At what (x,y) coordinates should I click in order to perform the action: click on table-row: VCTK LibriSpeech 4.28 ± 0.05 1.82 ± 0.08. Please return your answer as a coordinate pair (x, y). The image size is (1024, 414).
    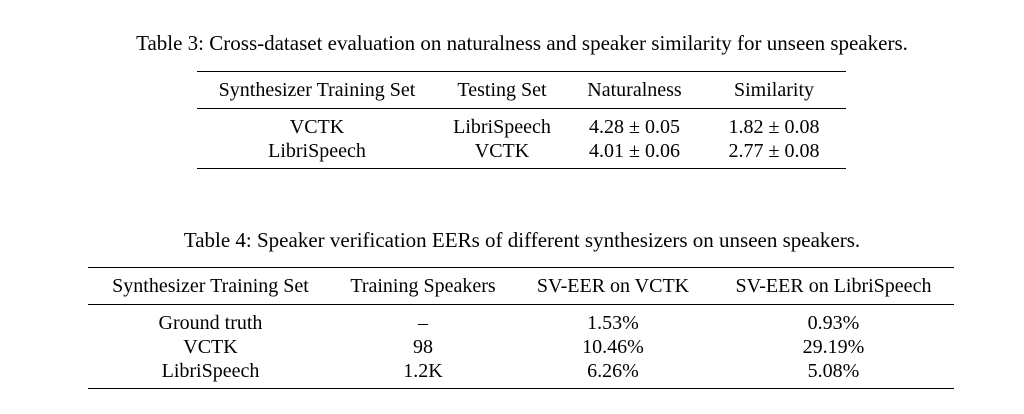
    Looking at the image, I should click on (521, 124).